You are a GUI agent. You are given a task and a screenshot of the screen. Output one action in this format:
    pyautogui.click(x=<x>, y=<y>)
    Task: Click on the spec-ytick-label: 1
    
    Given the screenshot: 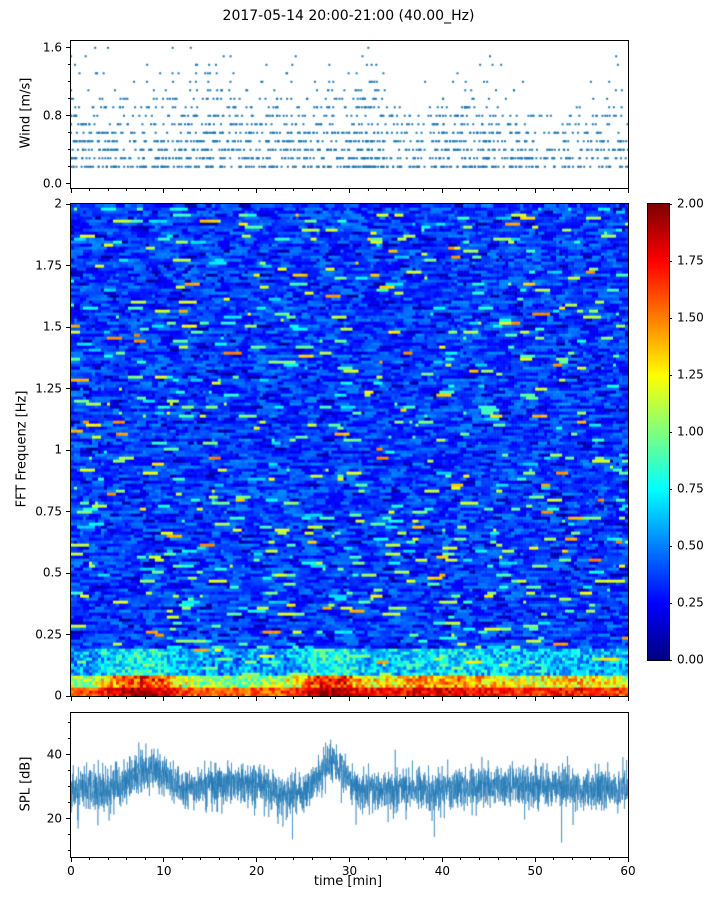 What is the action you would take?
    pyautogui.click(x=58, y=449)
    